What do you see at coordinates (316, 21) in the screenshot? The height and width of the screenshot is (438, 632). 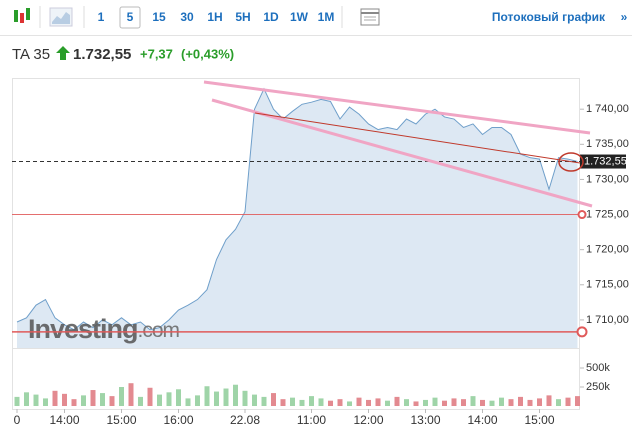 I see `toolbar: 1 5 15 30 1H 5H 1D 1W 1M Потоковый график »` at bounding box center [316, 21].